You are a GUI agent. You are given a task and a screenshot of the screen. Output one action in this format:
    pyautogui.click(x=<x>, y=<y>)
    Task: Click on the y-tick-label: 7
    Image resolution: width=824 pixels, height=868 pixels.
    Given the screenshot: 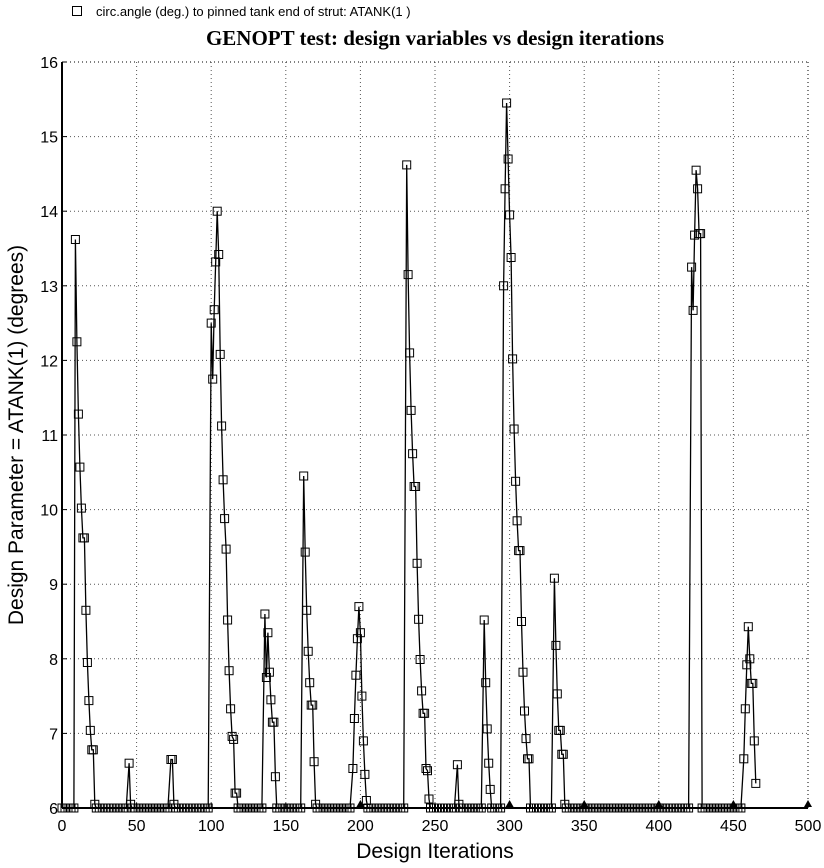 What is the action you would take?
    pyautogui.click(x=53, y=734)
    